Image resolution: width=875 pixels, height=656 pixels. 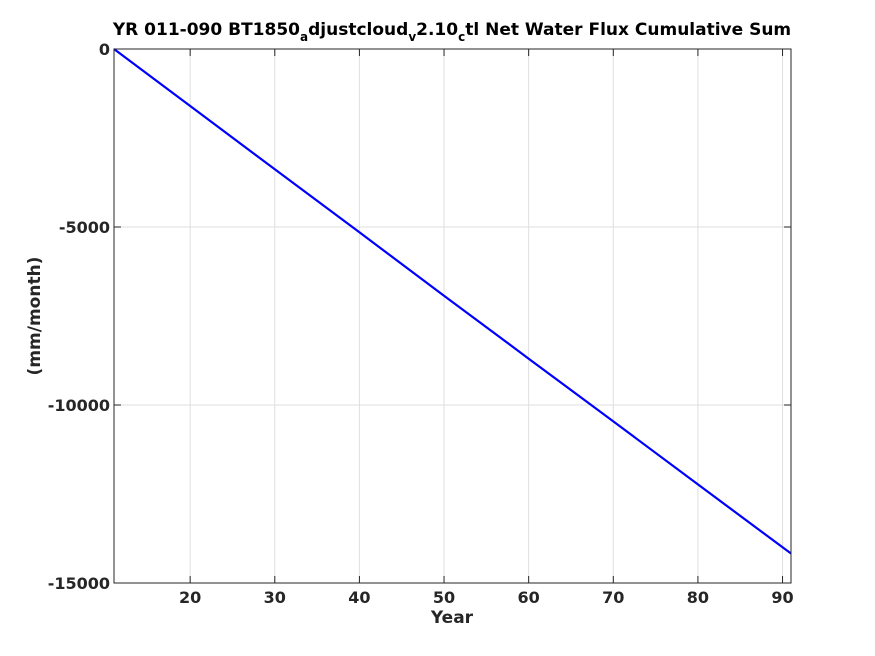 What do you see at coordinates (104, 49) in the screenshot?
I see `y-tick-label: 0` at bounding box center [104, 49].